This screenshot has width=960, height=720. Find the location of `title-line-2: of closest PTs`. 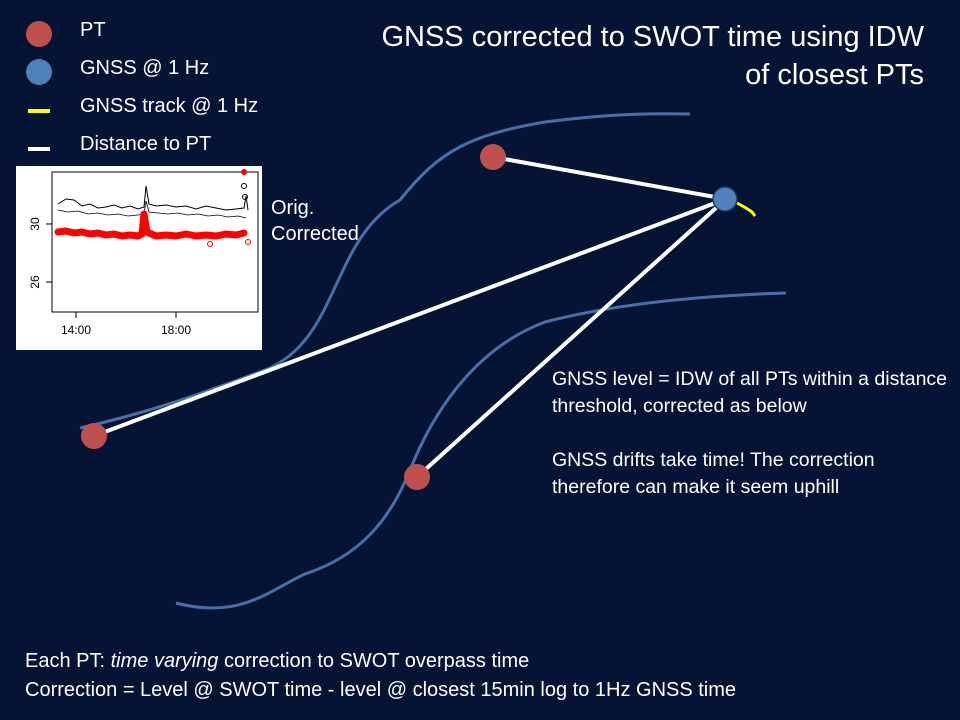

title-line-2: of closest PTs is located at coordinates (834, 75).